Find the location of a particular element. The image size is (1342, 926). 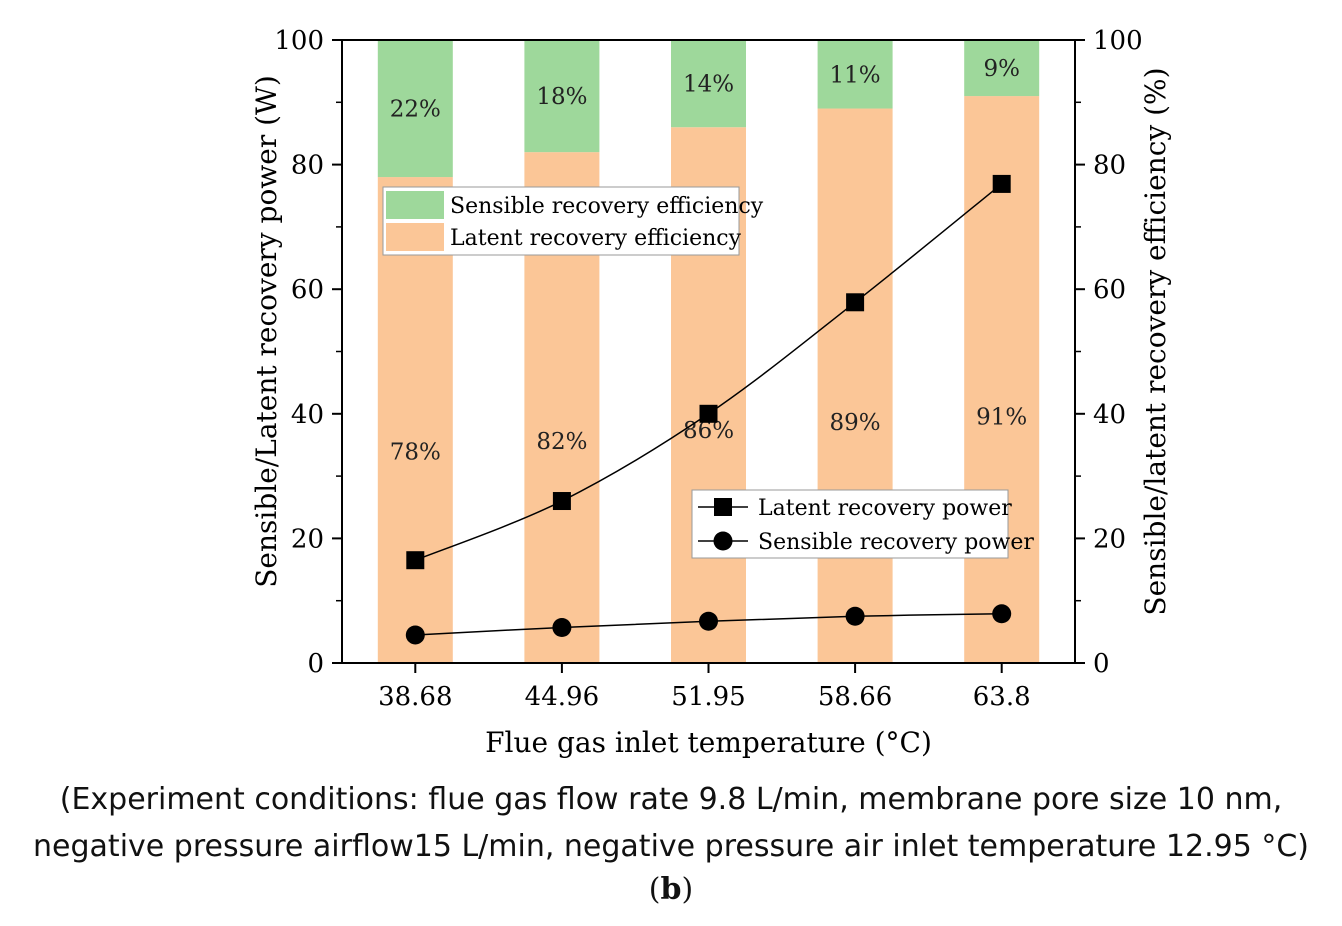

legend-label-sensible-efficiency: Sensible recovery efficiency is located at coordinates (607, 206).